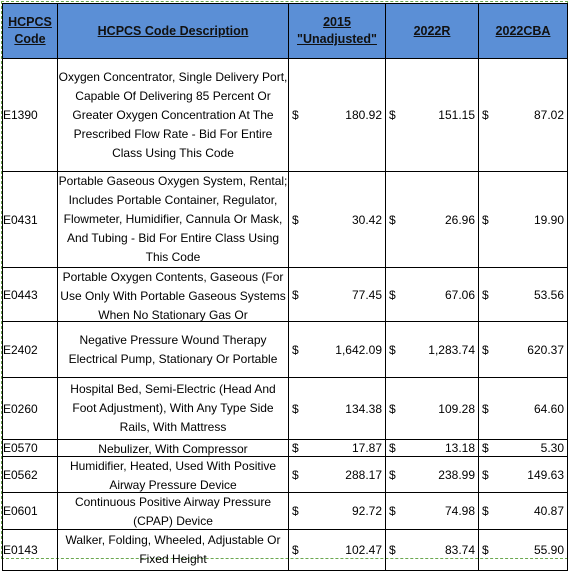 The height and width of the screenshot is (571, 571). Describe the element at coordinates (459, 448) in the screenshot. I see `price-value: 13.18` at that location.